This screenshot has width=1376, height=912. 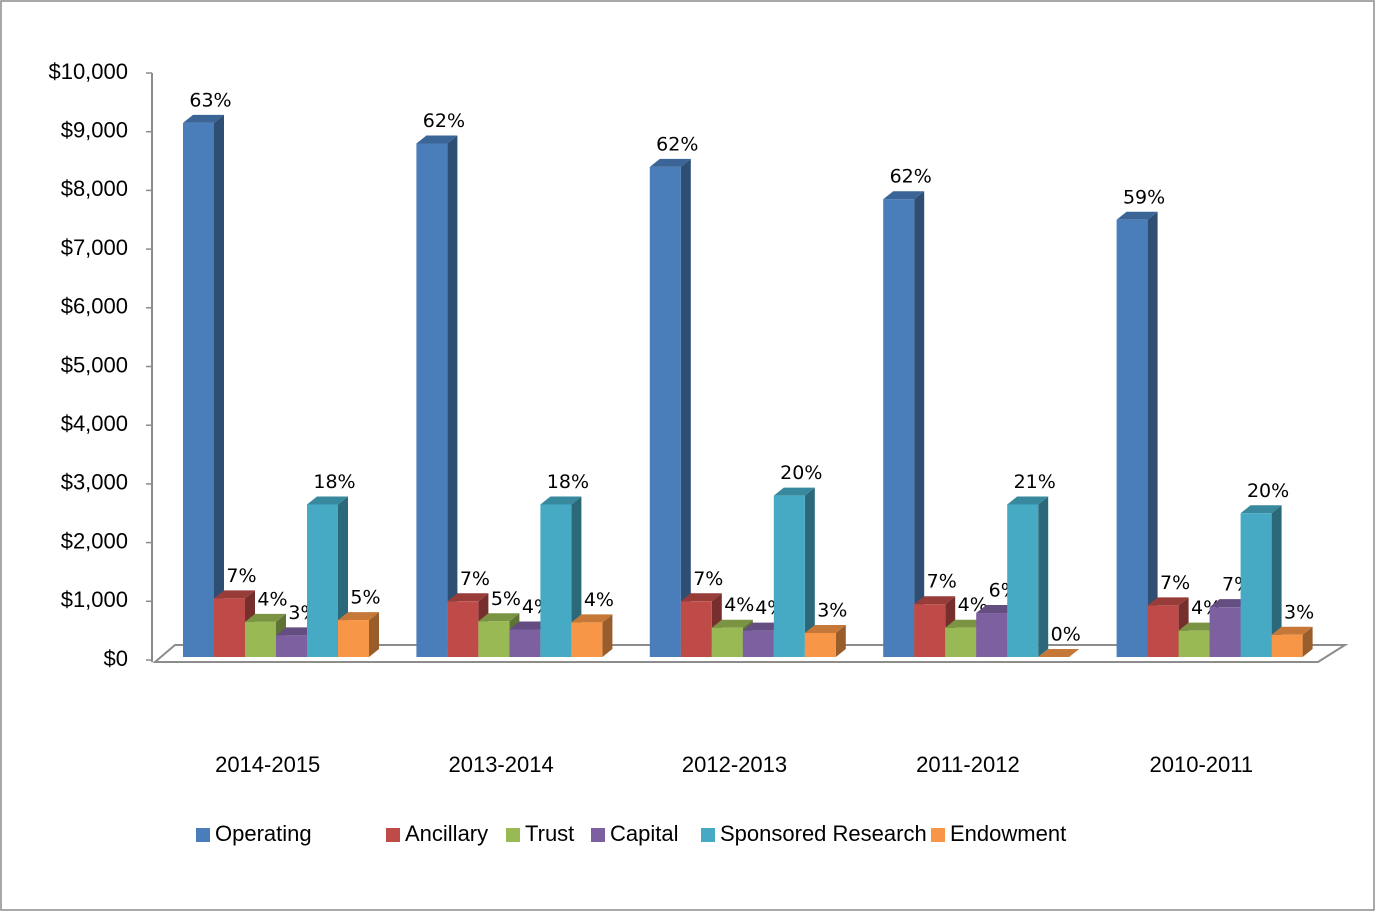 What do you see at coordinates (94, 599) in the screenshot?
I see `y-tick-label: $1,000` at bounding box center [94, 599].